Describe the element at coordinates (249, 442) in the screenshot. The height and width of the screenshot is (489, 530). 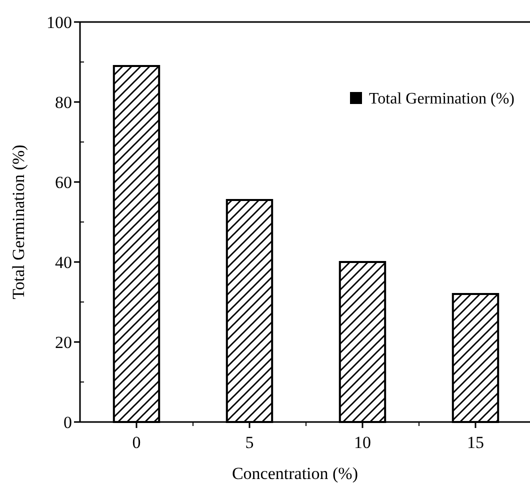
I see `x-tick-label: 5` at that location.